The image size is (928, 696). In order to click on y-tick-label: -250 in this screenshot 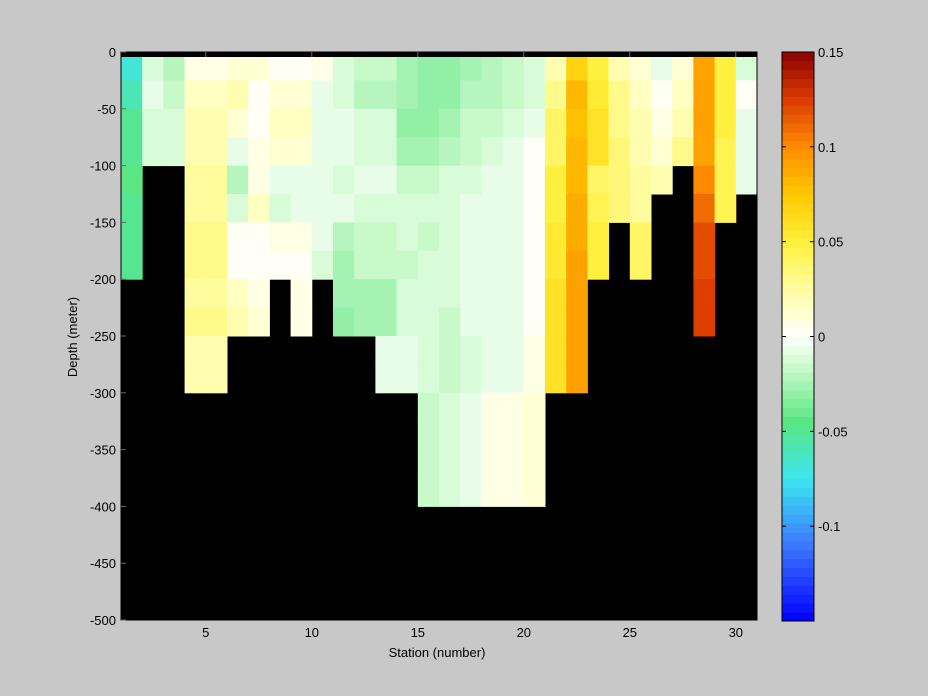, I will do `click(103, 336)`.